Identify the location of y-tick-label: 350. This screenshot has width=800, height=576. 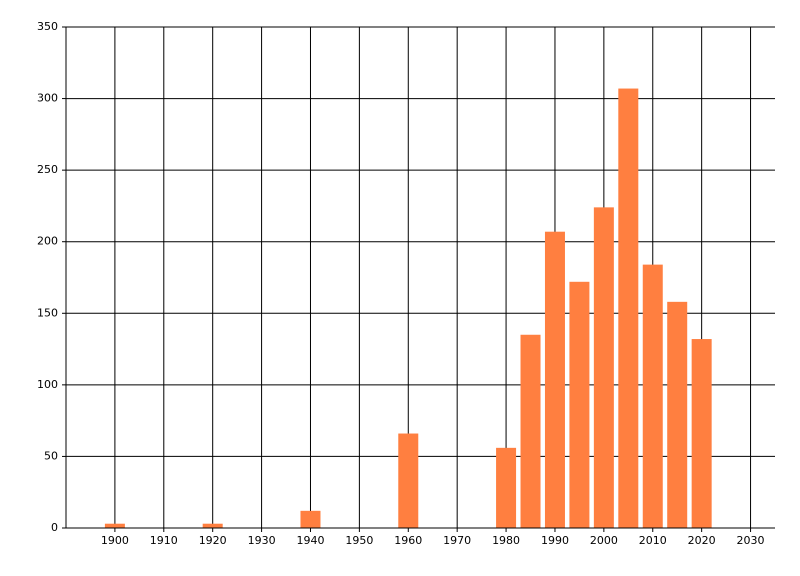
(47, 26).